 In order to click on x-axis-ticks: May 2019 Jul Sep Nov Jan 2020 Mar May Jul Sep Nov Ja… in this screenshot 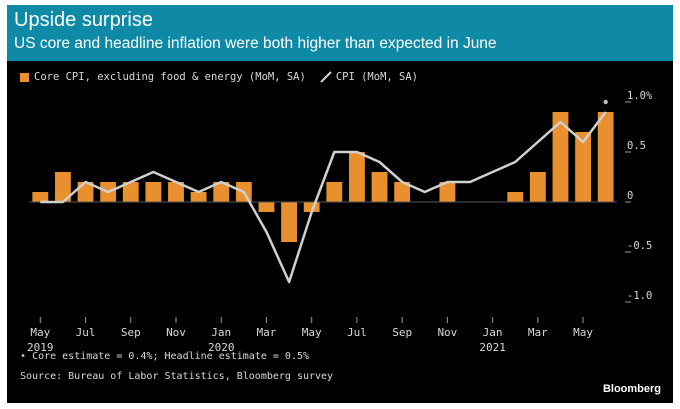, I will do `click(310, 335)`.